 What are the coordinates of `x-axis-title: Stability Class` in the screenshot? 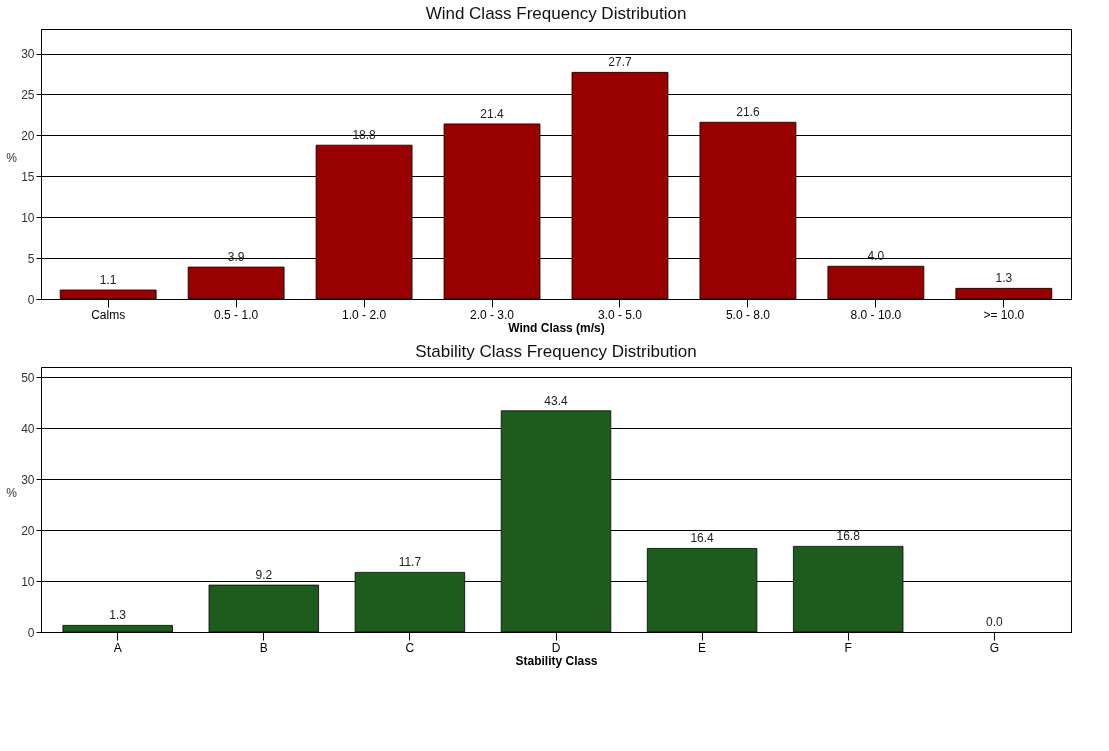 It's located at (556, 660).